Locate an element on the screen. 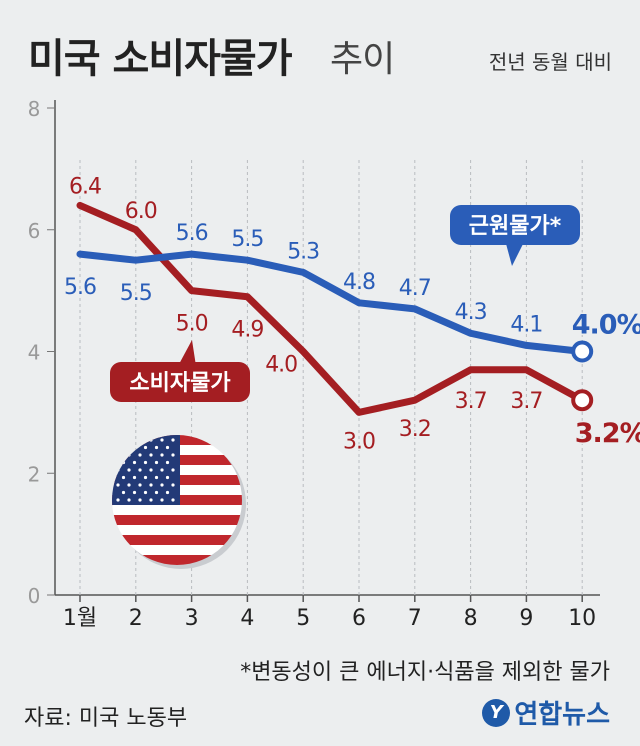 The image size is (640, 746). cpi-data-label: 6.4 is located at coordinates (85, 186).